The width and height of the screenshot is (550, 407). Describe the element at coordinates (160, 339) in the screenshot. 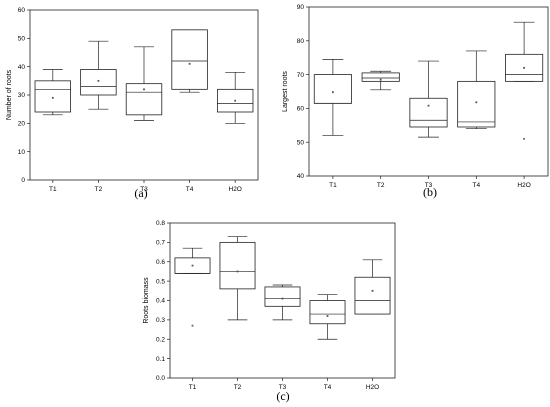

I see `y-tick-label: 0.2` at that location.